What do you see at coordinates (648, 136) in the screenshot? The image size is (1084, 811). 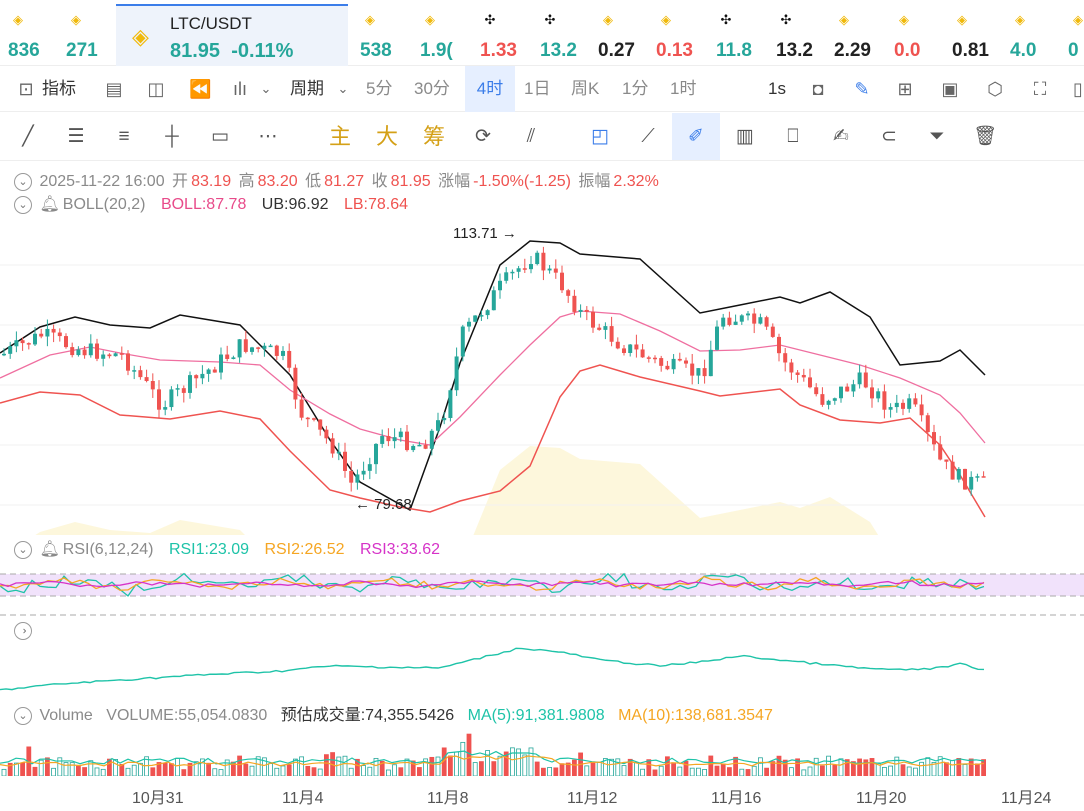 I see `ruler-icon: ⟋` at bounding box center [648, 136].